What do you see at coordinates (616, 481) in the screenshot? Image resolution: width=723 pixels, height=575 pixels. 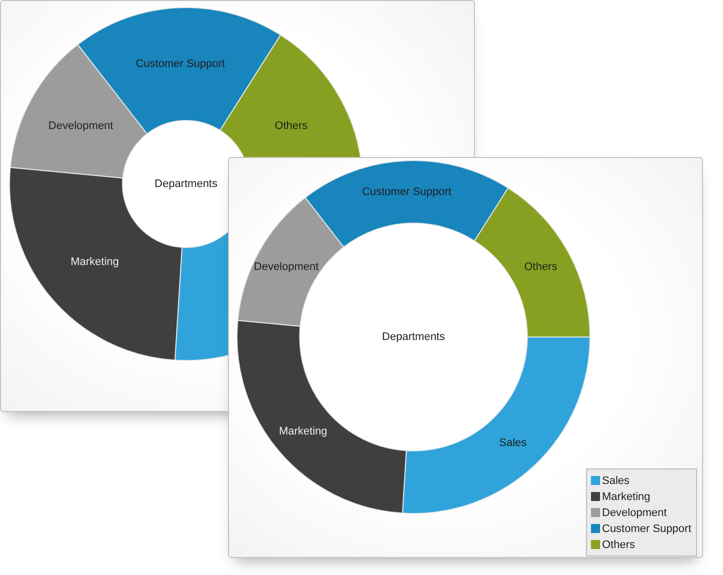 I see `legend-label: Sales` at bounding box center [616, 481].